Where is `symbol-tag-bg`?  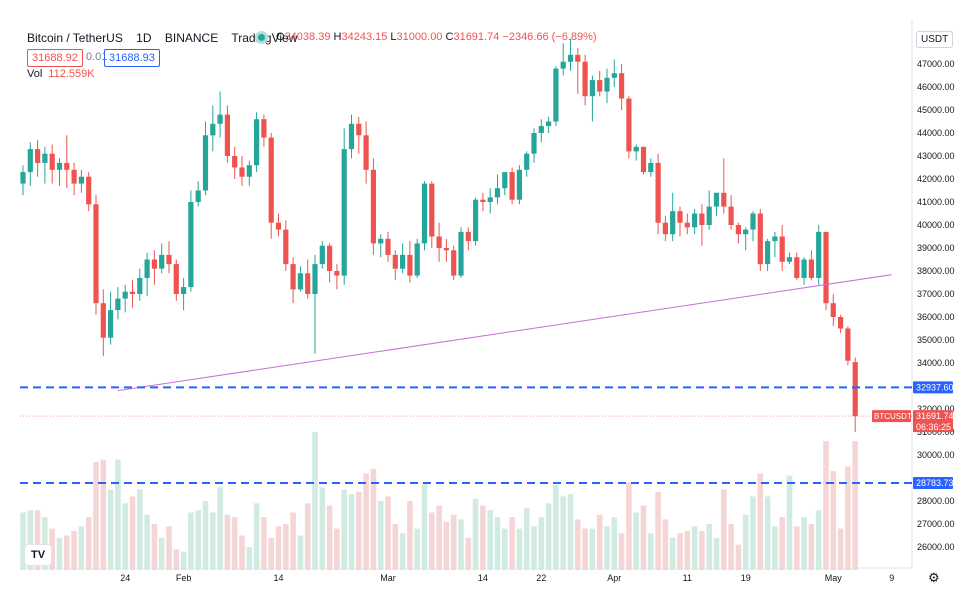 symbol-tag-bg is located at coordinates (891, 416).